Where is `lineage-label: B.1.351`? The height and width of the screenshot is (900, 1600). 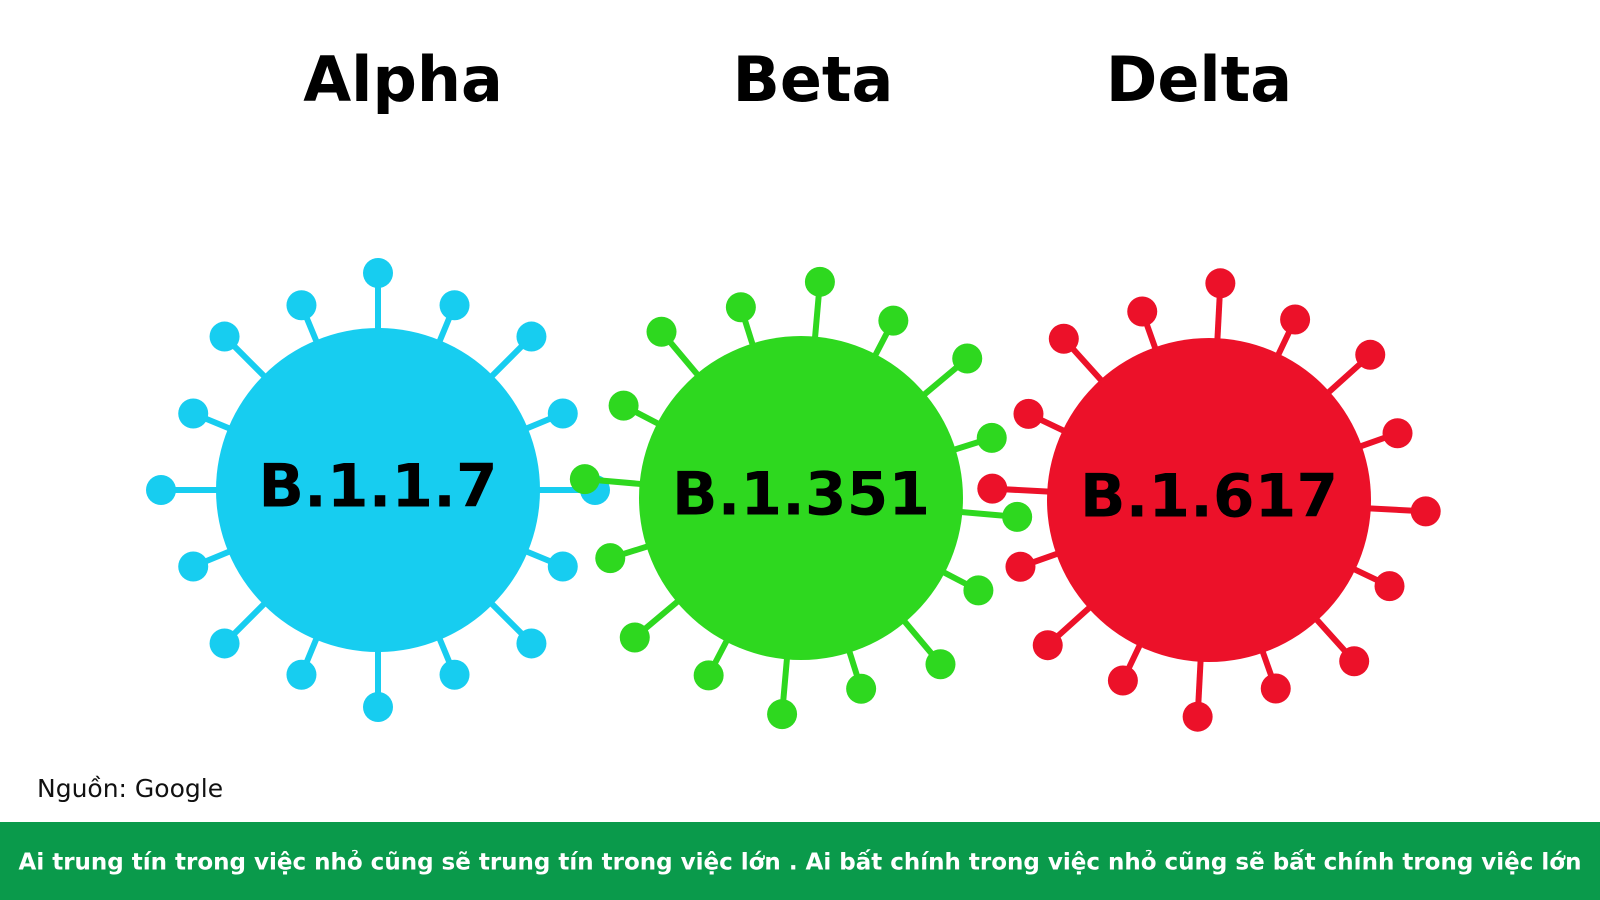 lineage-label: B.1.351 is located at coordinates (801, 495).